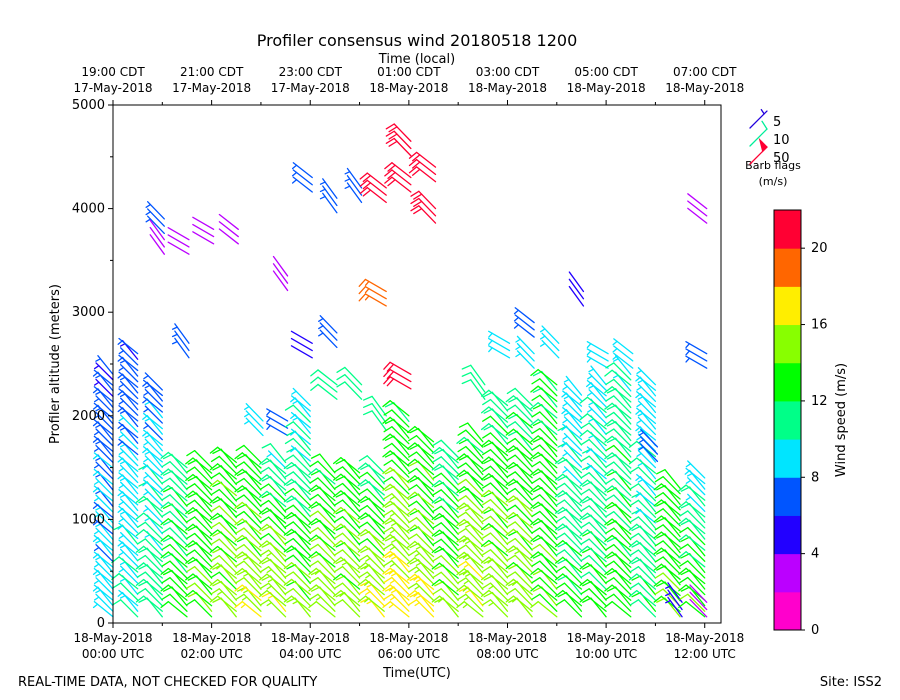 The width and height of the screenshot is (900, 700). Describe the element at coordinates (777, 122) in the screenshot. I see `legend-entry-label: 5` at that location.